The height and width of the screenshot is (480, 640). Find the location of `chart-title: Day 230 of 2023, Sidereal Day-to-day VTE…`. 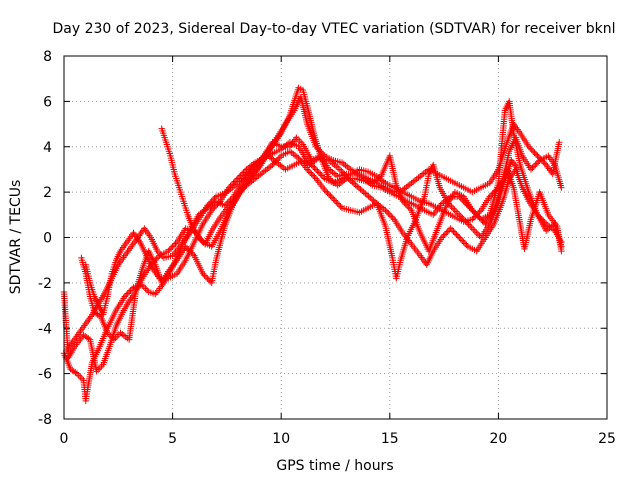

chart-title: Day 230 of 2023, Sidereal Day-to-day VTE… is located at coordinates (334, 29).